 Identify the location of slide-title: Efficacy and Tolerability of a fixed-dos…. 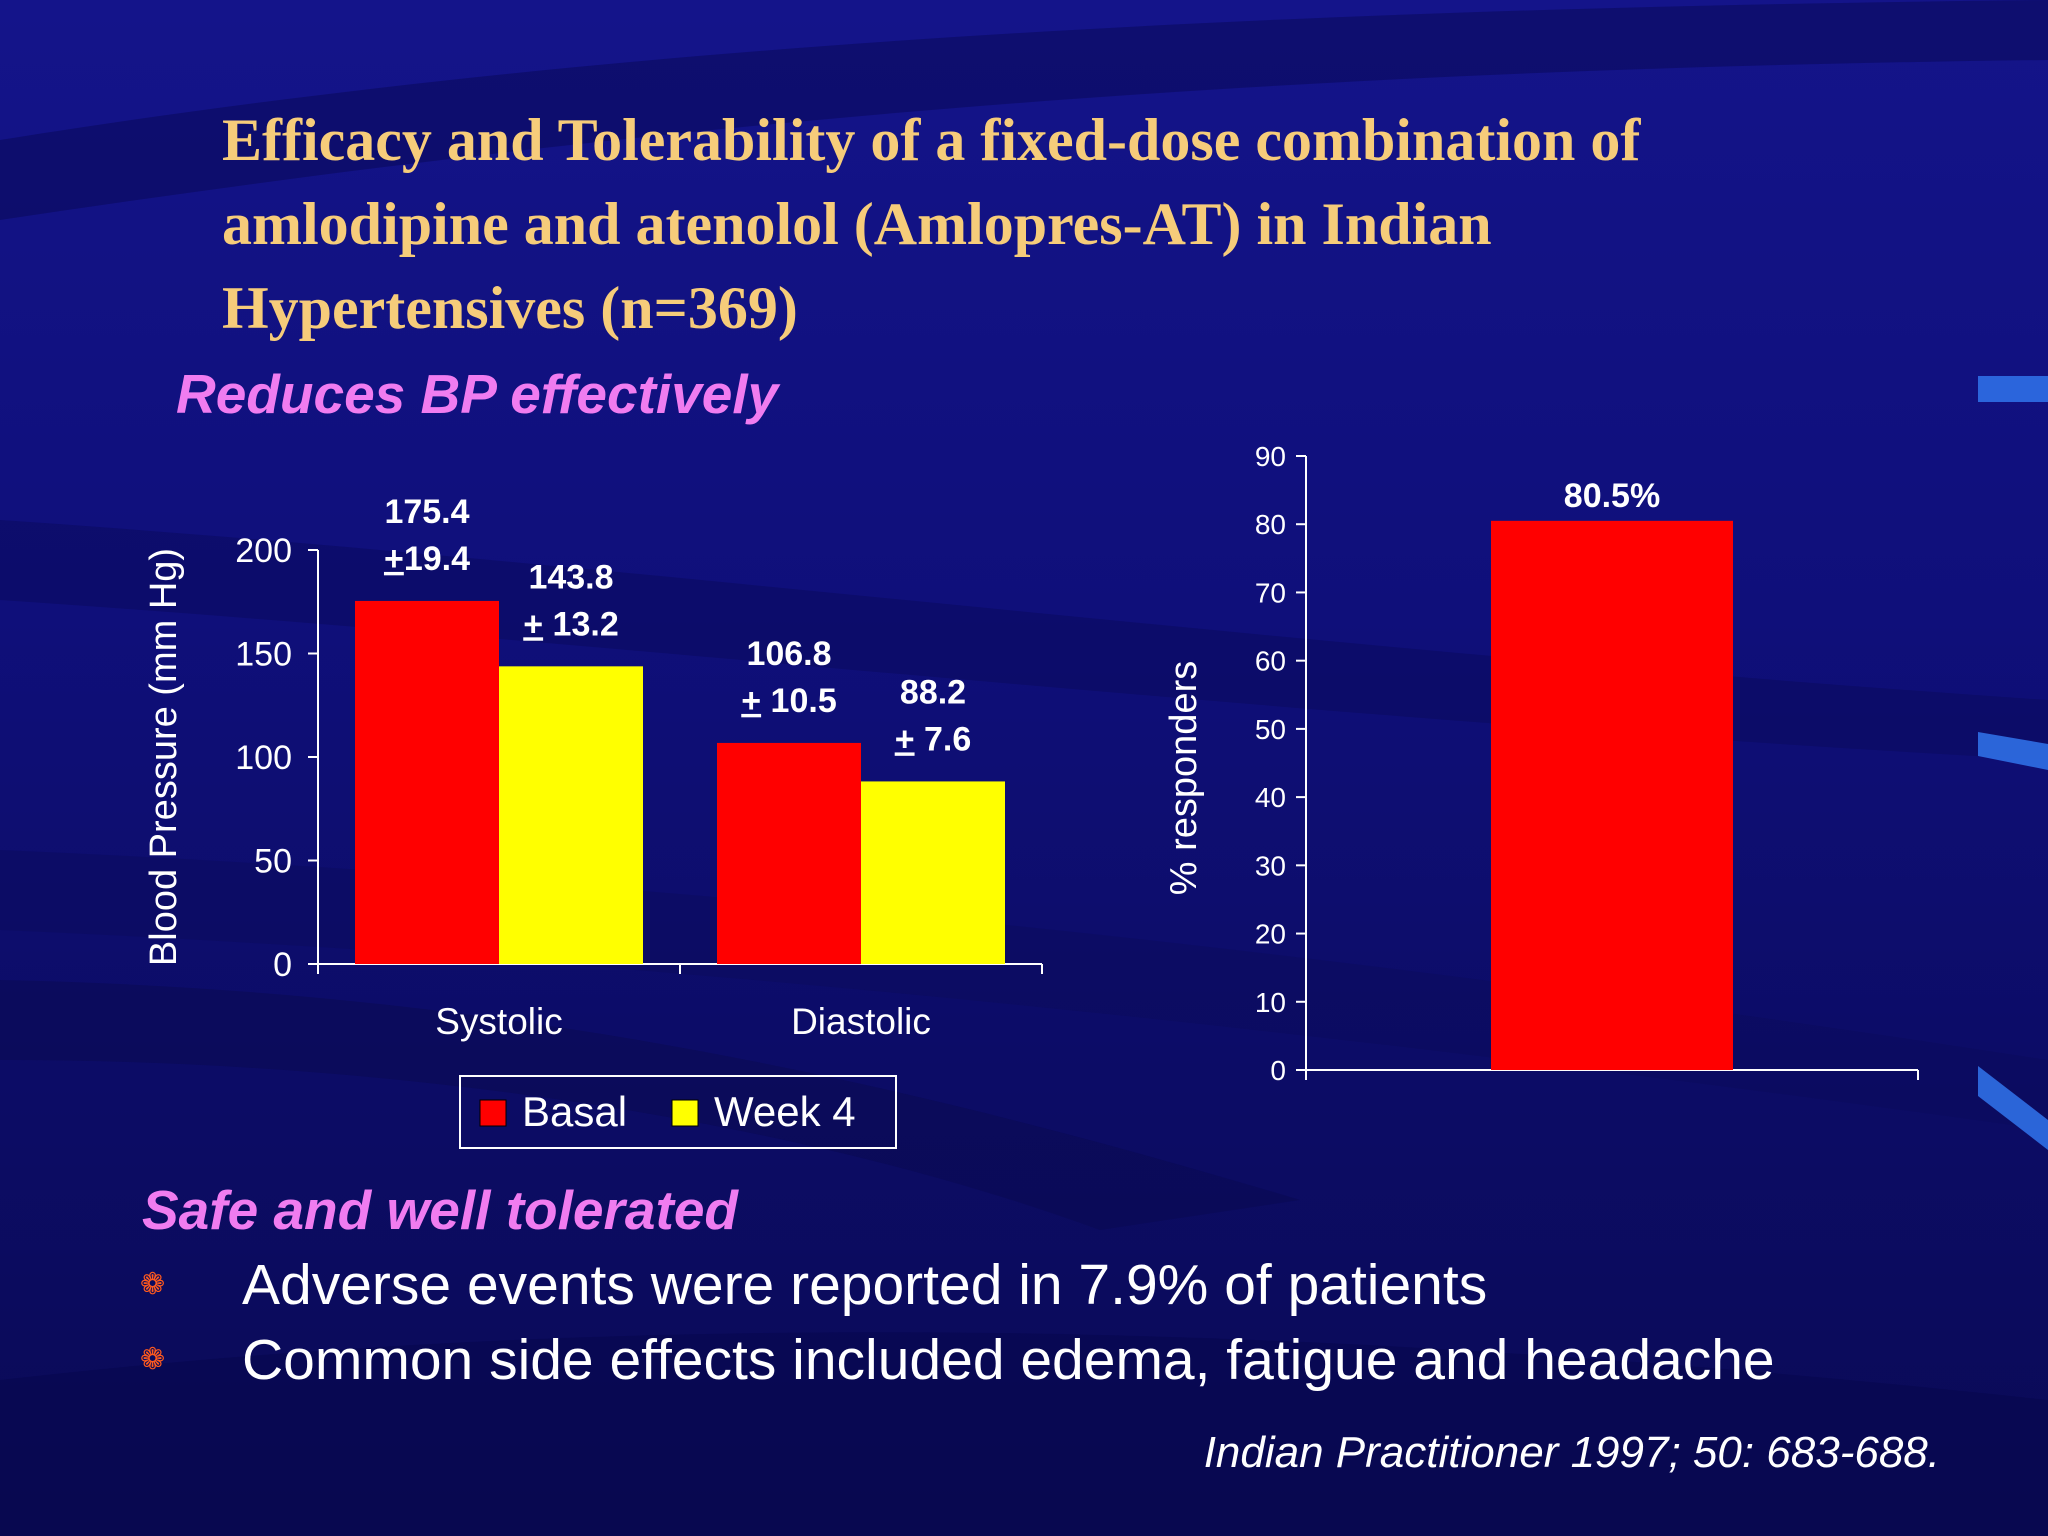
(931, 224).